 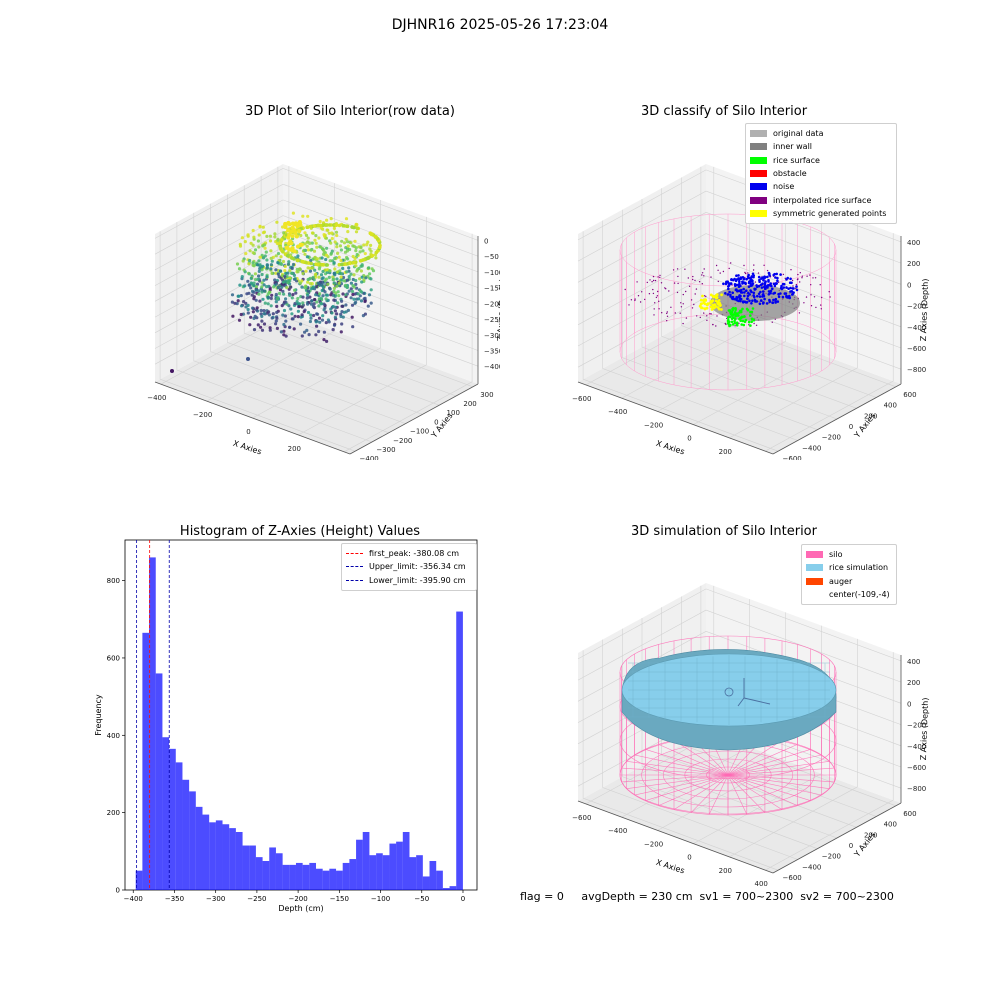 What do you see at coordinates (113, 581) in the screenshot?
I see `hist-y-tick-label: 800` at bounding box center [113, 581].